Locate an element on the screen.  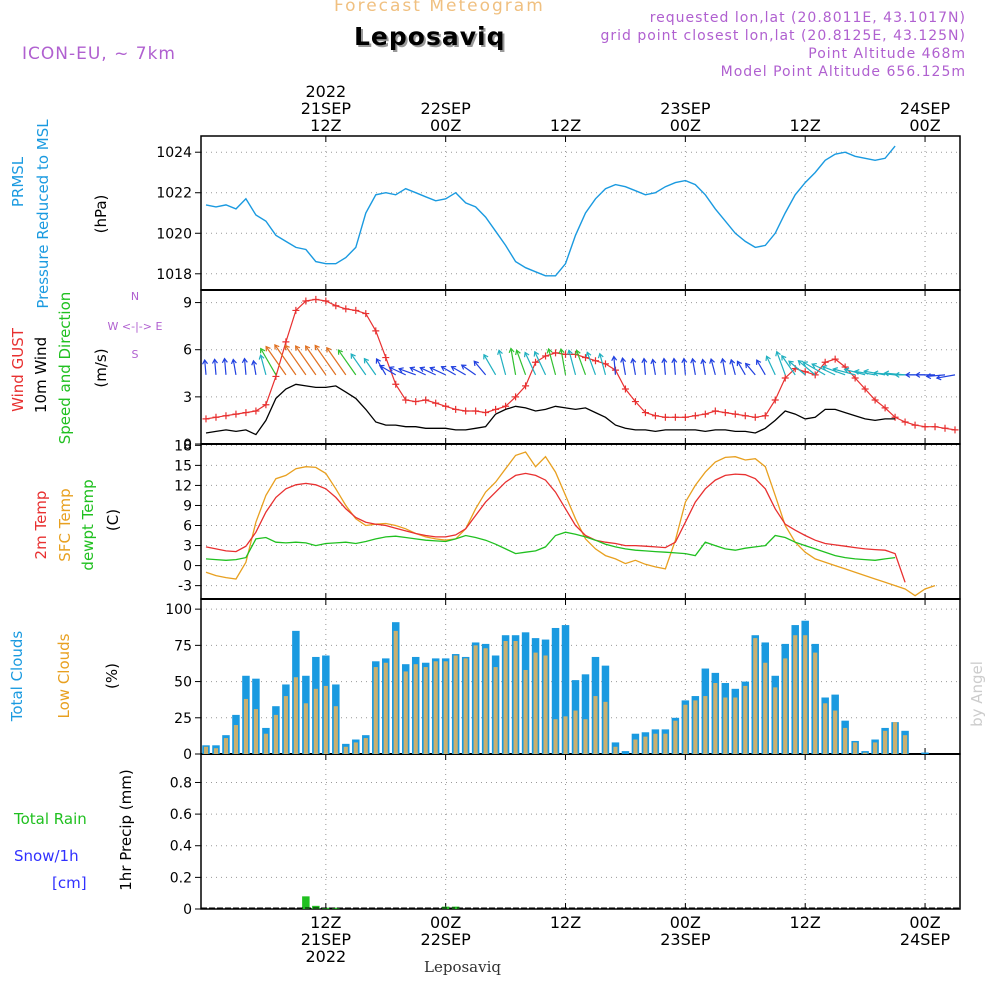
y-tick-label: -3 is located at coordinates (185, 587).